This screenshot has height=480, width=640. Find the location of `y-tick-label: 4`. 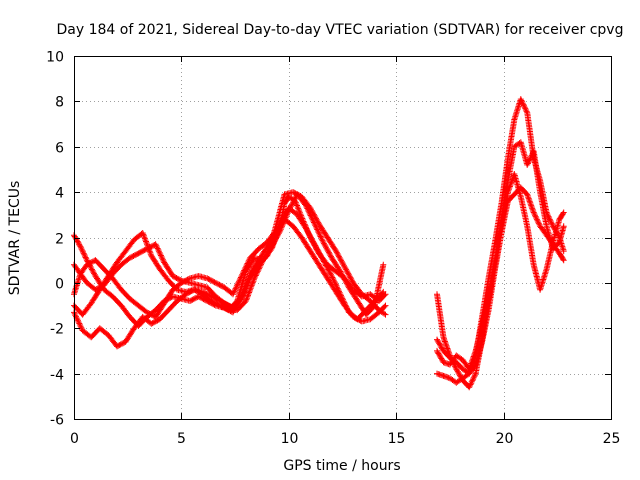

y-tick-label: 4 is located at coordinates (59, 194).